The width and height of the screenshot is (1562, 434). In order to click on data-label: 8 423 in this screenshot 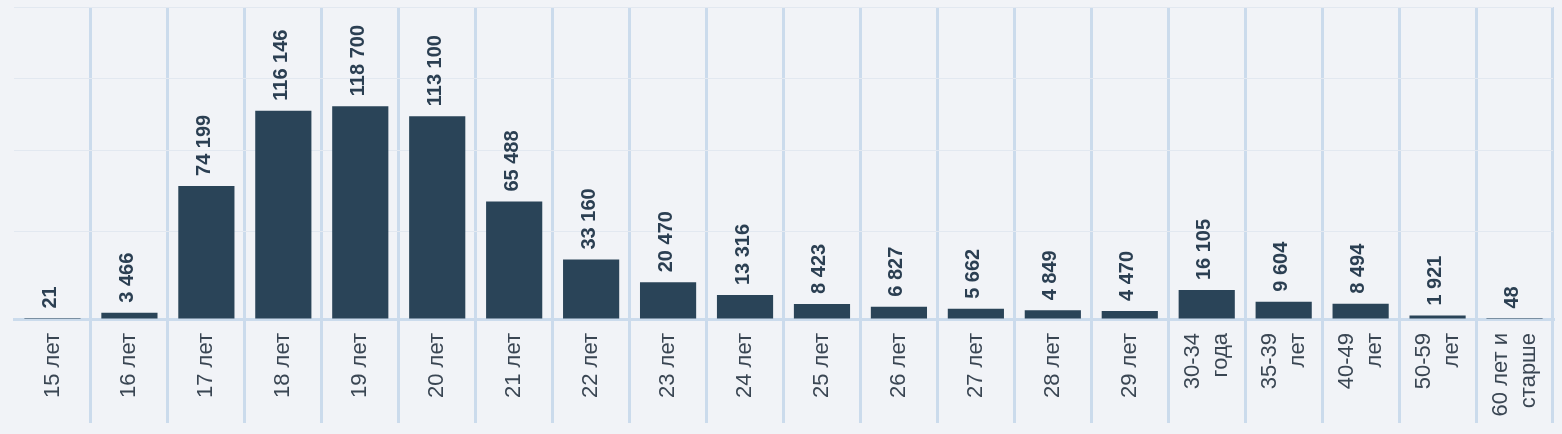, I will do `click(818, 268)`.